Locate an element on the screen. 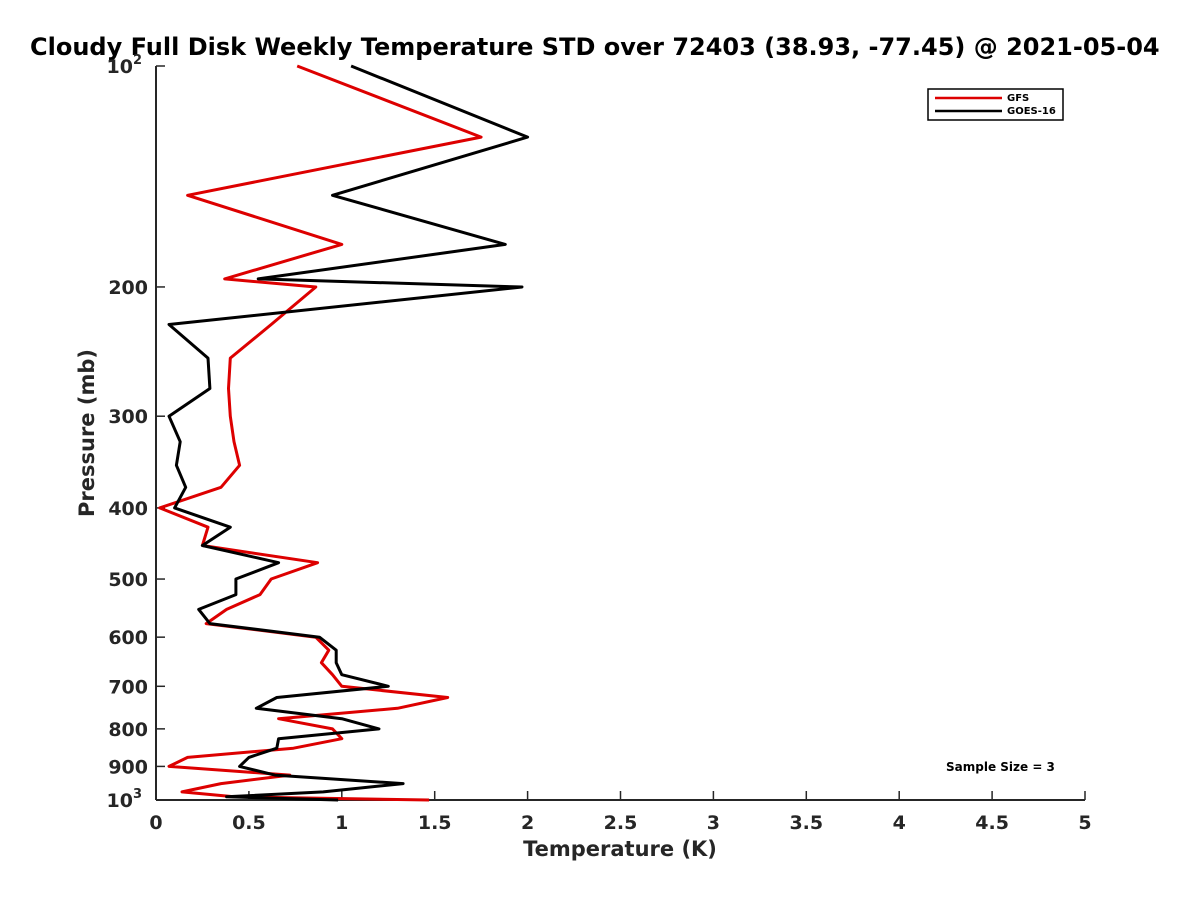  y-tick-label: 300 is located at coordinates (128, 417).